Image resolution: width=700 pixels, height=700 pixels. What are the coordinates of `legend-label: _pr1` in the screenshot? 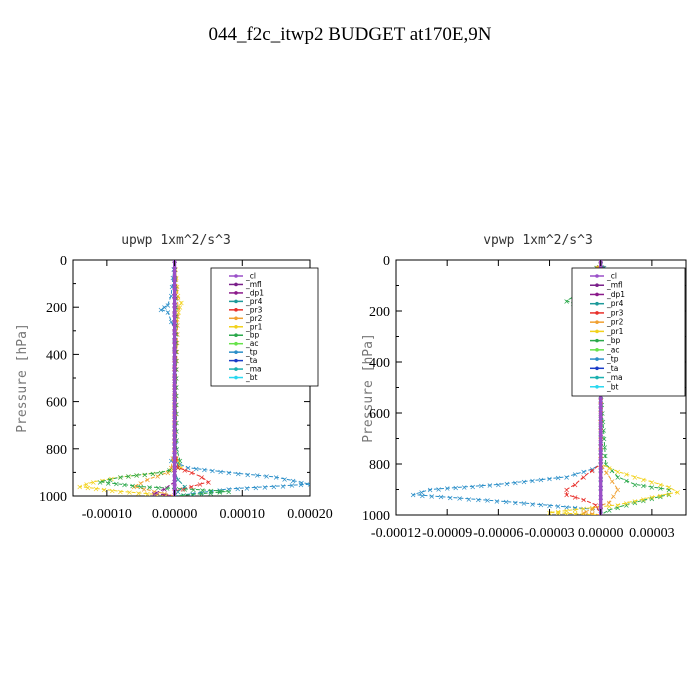 It's located at (254, 326).